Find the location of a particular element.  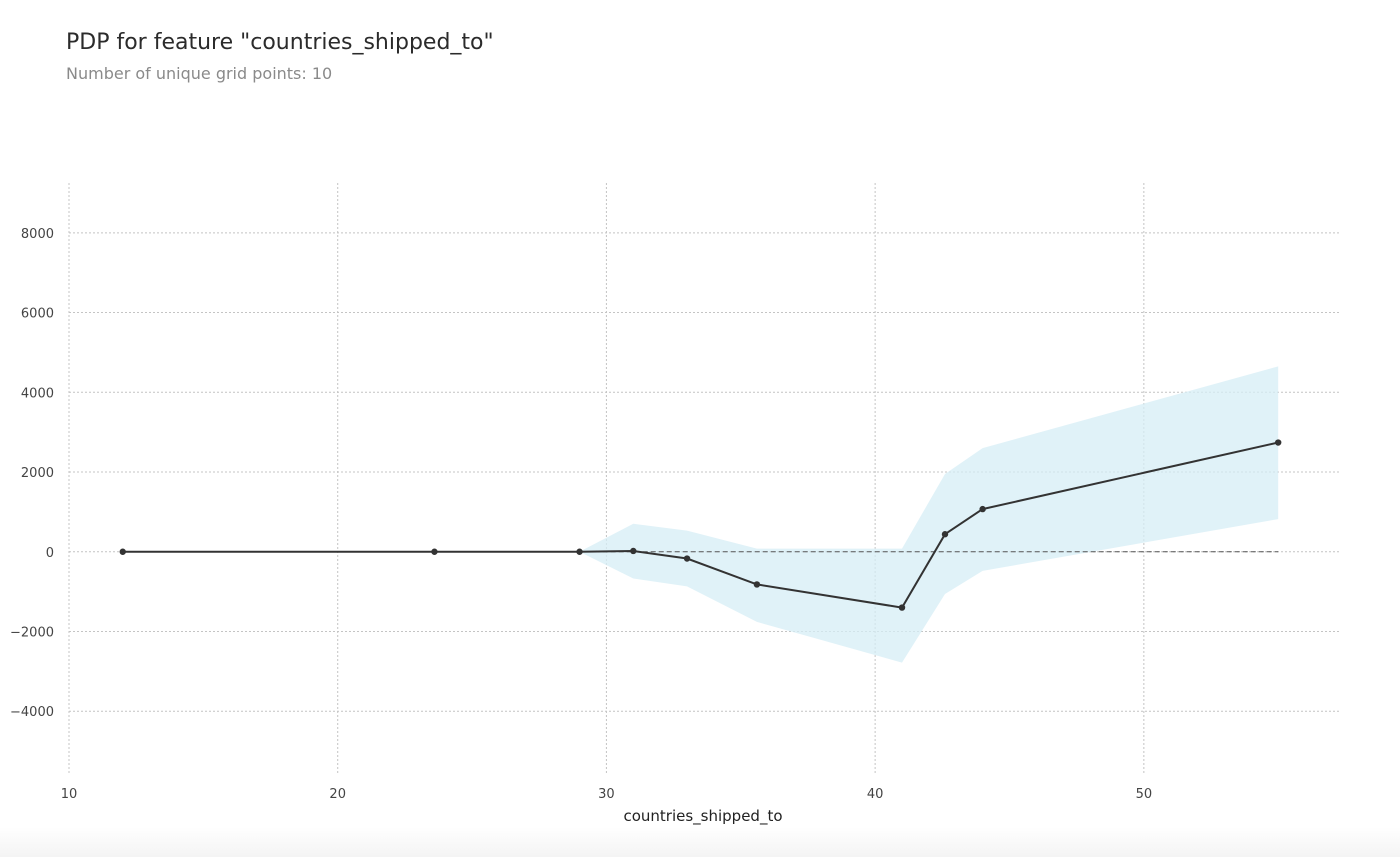

y-tick-label: 2000 is located at coordinates (37, 473).